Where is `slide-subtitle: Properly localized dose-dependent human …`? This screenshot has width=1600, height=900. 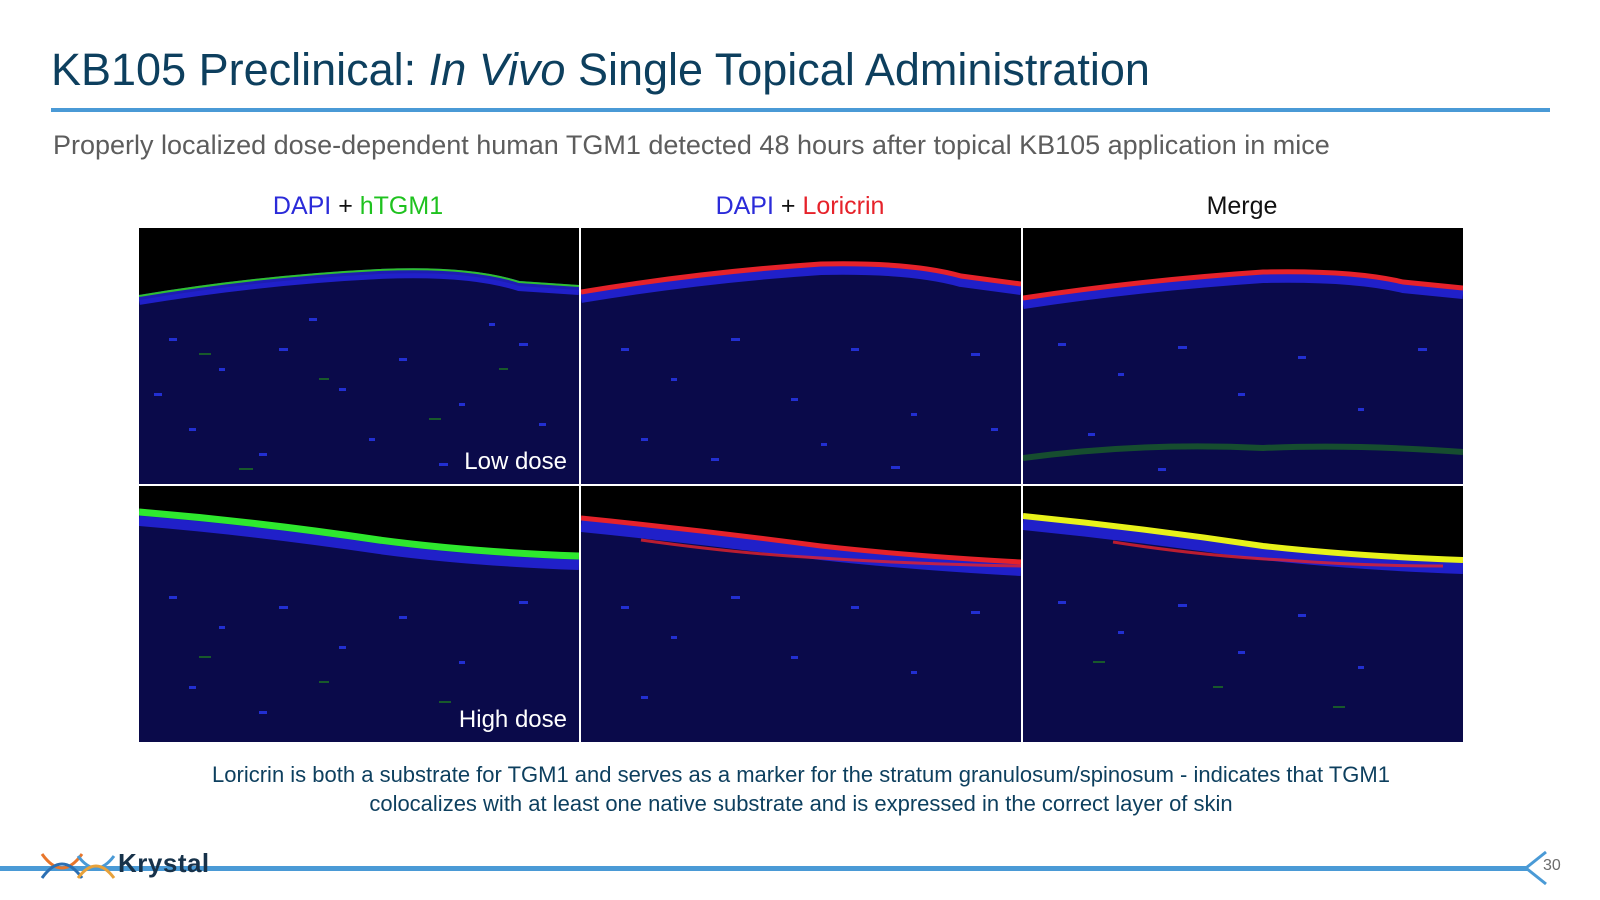
slide-subtitle: Properly localized dose-dependent human … is located at coordinates (691, 145).